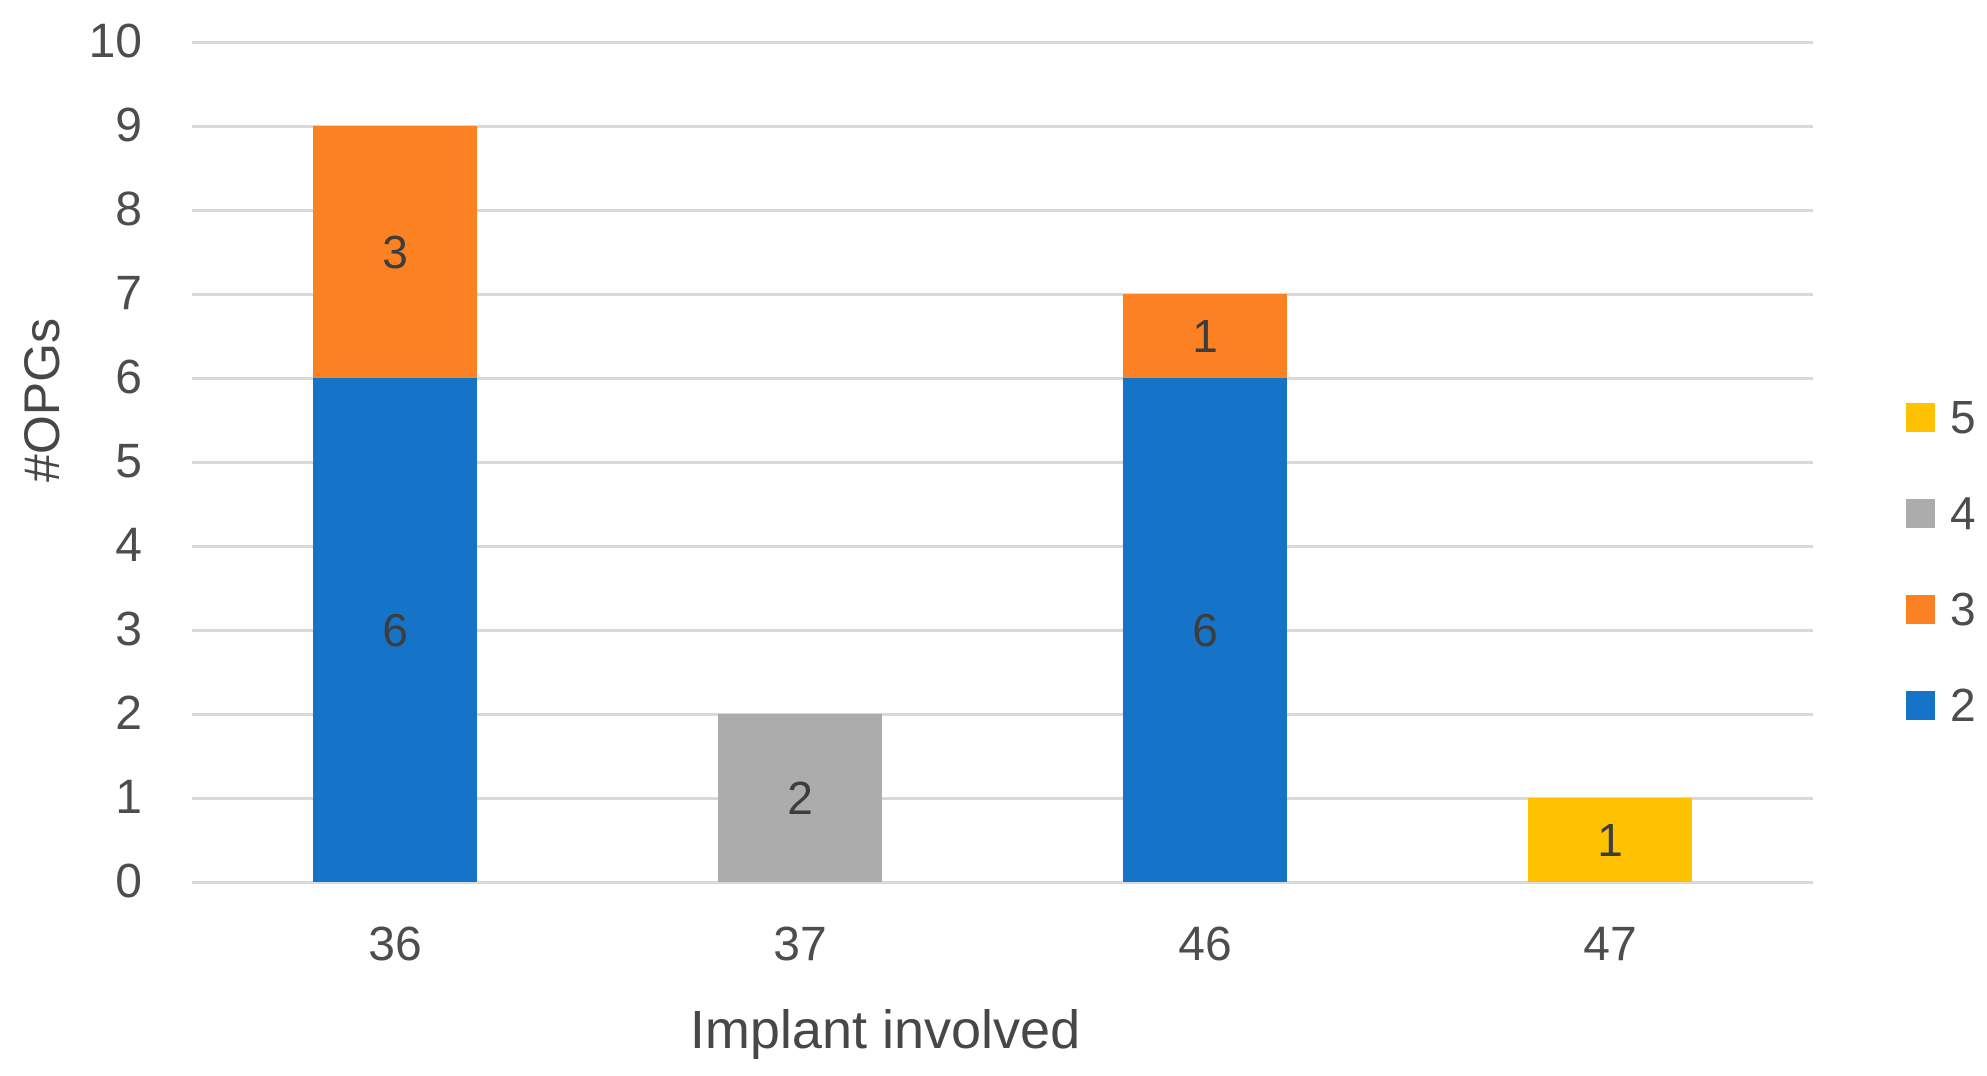  Describe the element at coordinates (395, 944) in the screenshot. I see `x-category-label: 36` at that location.